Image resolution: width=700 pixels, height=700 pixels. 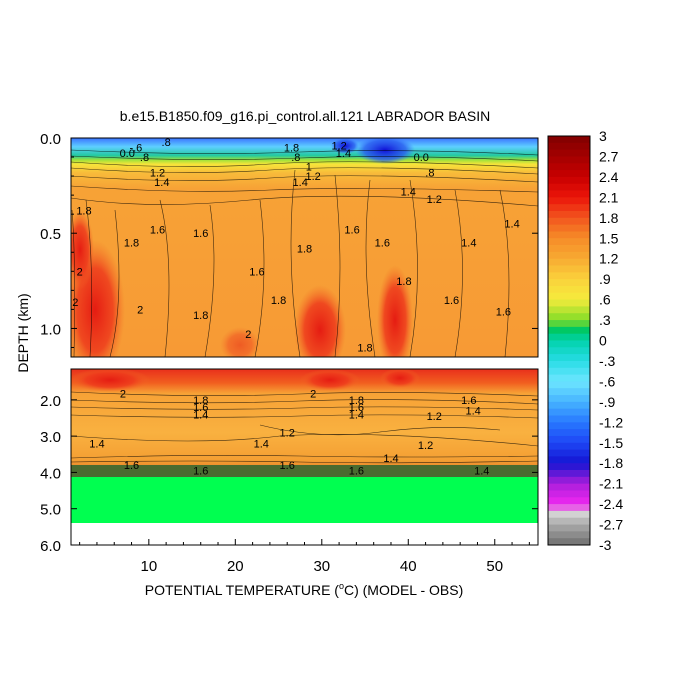 What do you see at coordinates (611, 463) in the screenshot?
I see `colorbar-label: -1.8` at bounding box center [611, 463].